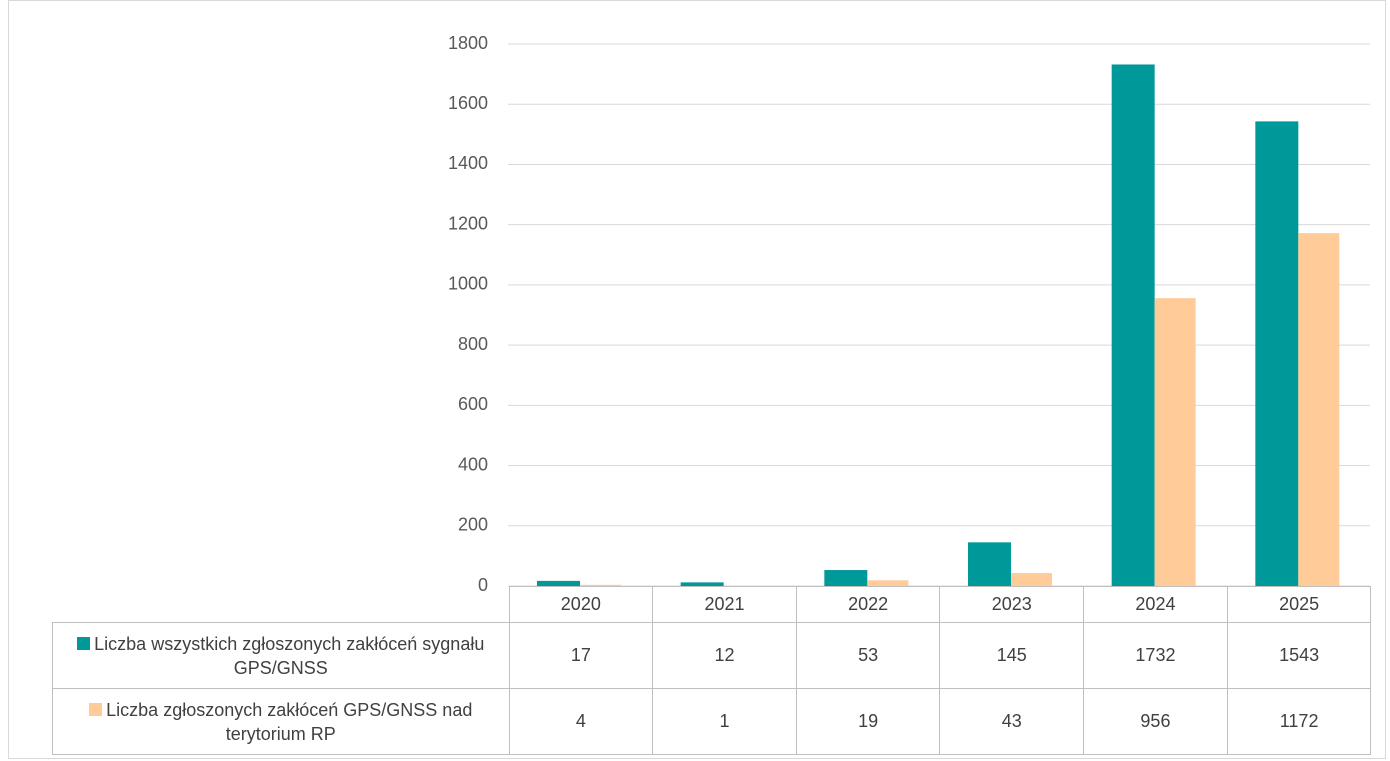 The image size is (1390, 761). Describe the element at coordinates (1299, 721) in the screenshot. I see `table-value: 1172` at that location.